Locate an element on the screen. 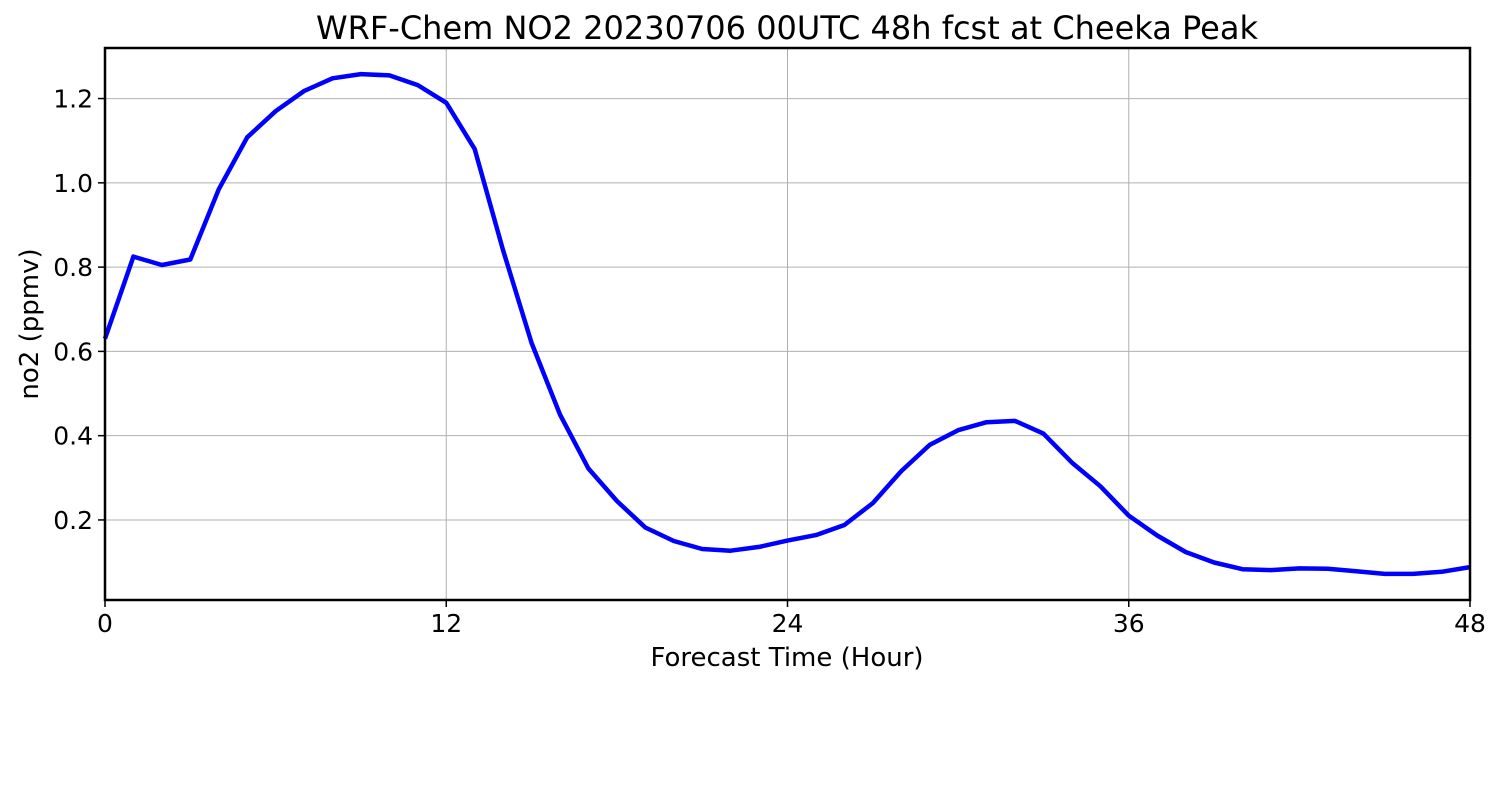 The height and width of the screenshot is (800, 1500). y-axis-label: no2 (ppmv) is located at coordinates (30, 323).